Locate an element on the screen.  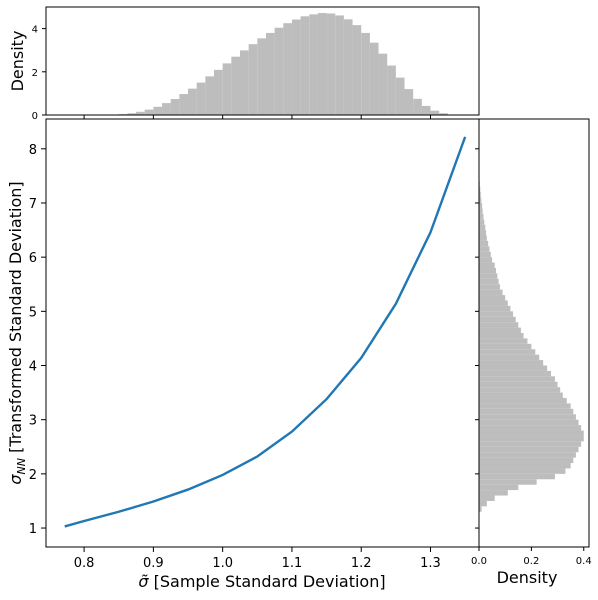
main-ylabel: σNN [Transformed Standard Deviation] is located at coordinates (17, 332).